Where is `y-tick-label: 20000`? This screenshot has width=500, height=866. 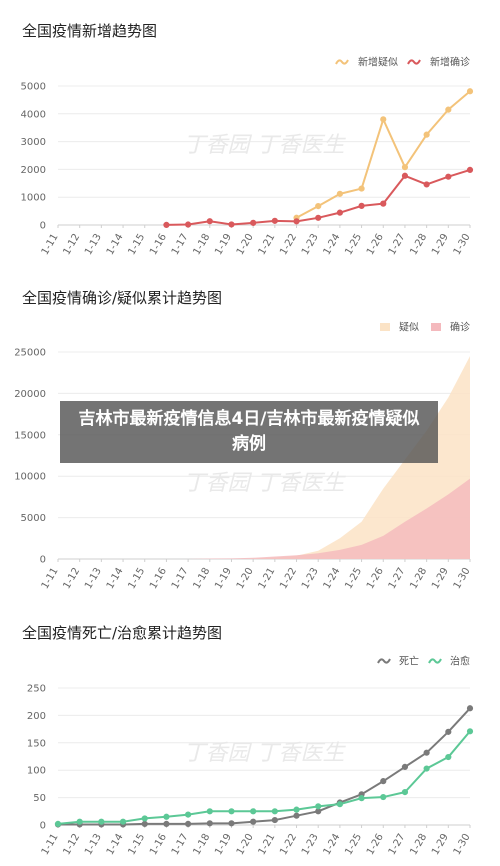 y-tick-label: 20000 is located at coordinates (30, 394).